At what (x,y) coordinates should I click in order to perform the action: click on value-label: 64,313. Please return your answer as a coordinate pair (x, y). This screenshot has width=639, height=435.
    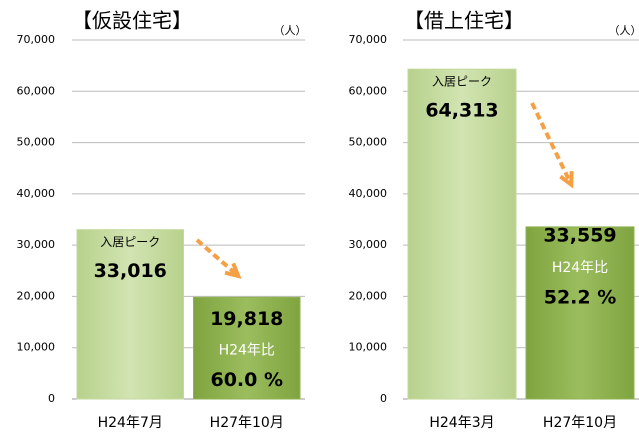
    Looking at the image, I should click on (461, 111).